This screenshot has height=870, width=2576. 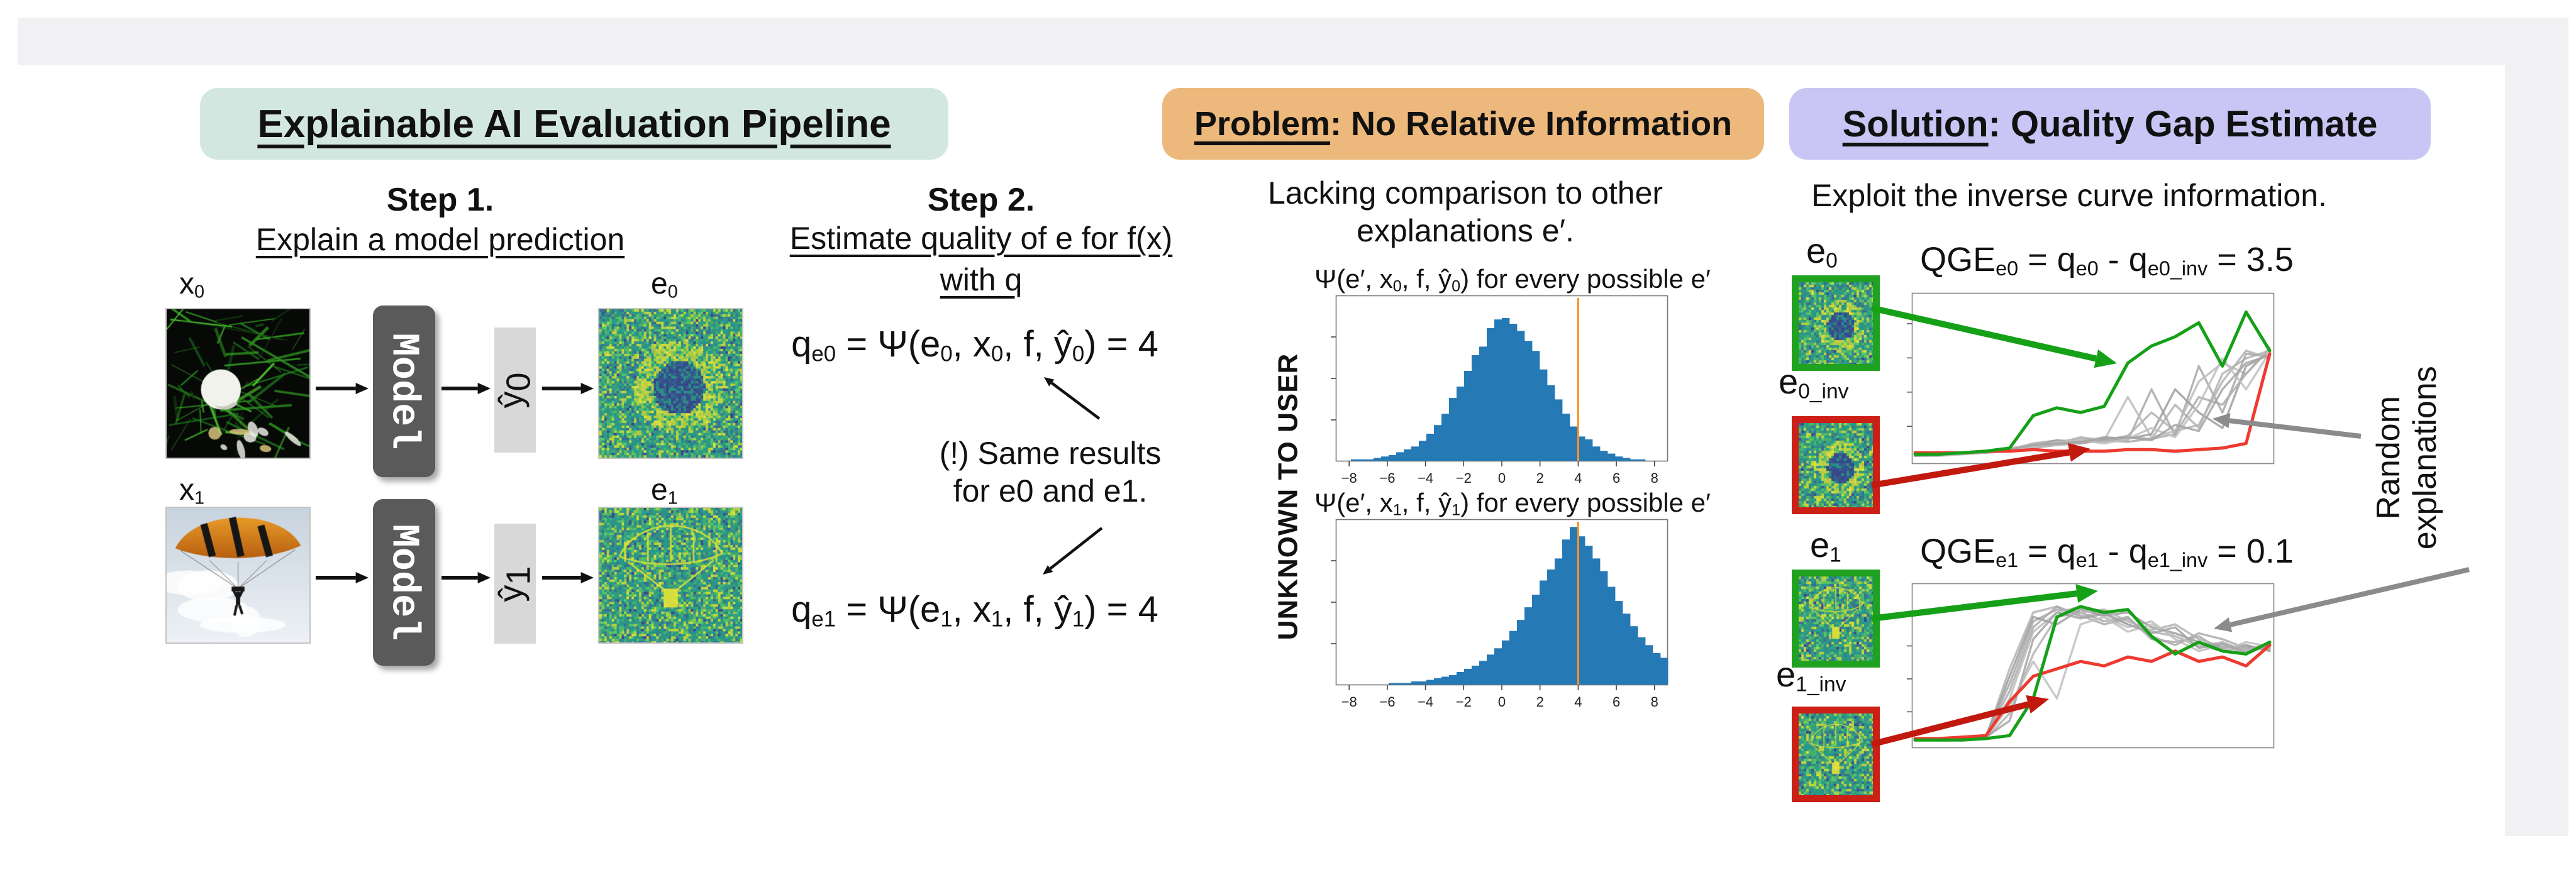 I want to click on explanation-e0-image, so click(x=670, y=383).